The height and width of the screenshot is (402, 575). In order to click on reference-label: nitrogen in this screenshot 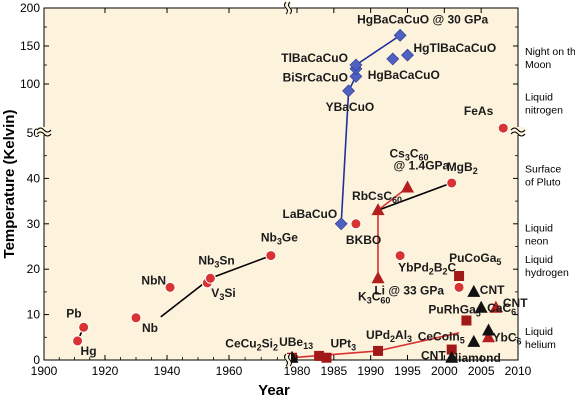, I will do `click(544, 111)`.